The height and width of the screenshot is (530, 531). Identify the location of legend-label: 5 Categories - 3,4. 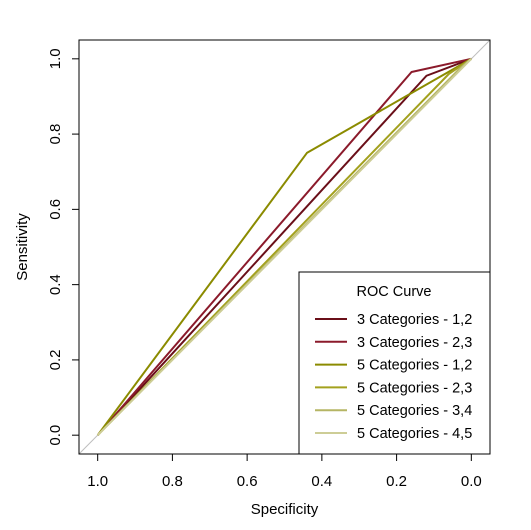
(414, 411).